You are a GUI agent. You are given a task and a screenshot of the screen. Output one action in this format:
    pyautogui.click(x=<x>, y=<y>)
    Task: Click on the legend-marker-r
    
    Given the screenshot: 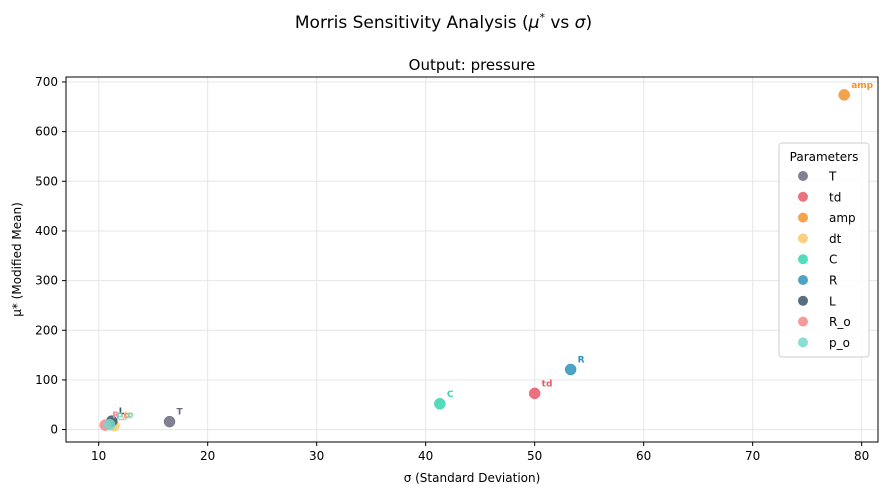 What is the action you would take?
    pyautogui.click(x=803, y=280)
    